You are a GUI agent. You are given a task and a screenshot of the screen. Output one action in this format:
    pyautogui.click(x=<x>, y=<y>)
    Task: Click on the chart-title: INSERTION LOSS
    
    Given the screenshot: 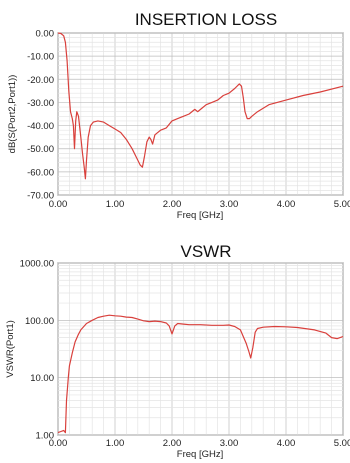 What is the action you would take?
    pyautogui.click(x=206, y=19)
    